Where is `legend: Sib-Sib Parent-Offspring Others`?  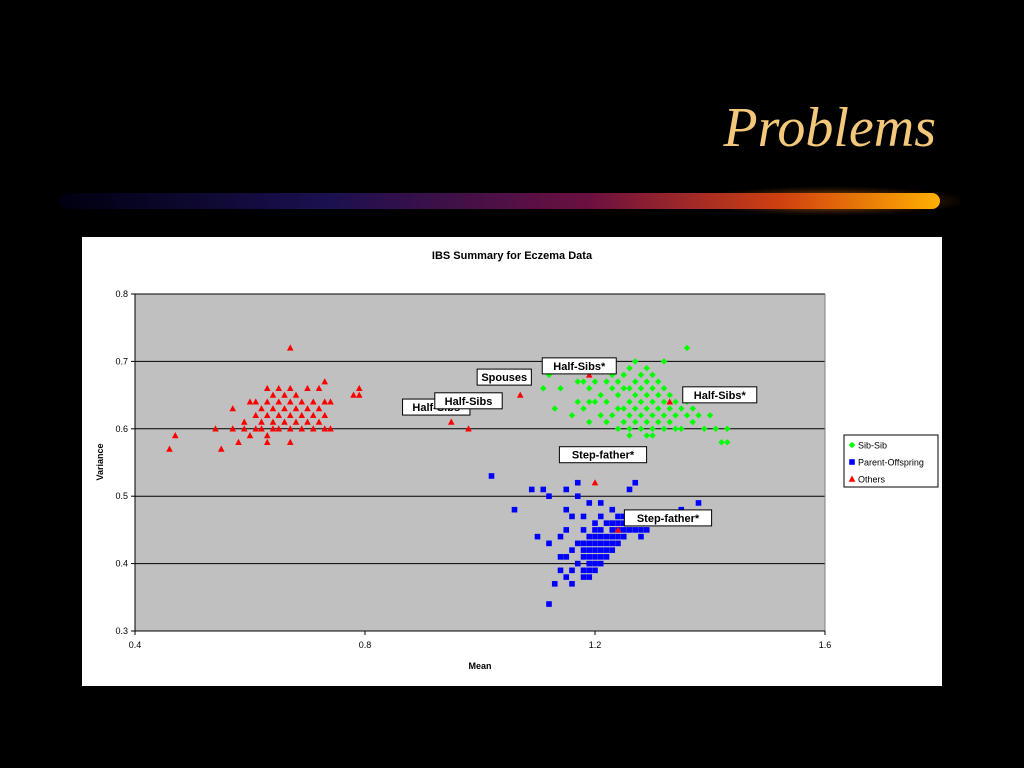
legend: Sib-Sib Parent-Offspring Others is located at coordinates (891, 461).